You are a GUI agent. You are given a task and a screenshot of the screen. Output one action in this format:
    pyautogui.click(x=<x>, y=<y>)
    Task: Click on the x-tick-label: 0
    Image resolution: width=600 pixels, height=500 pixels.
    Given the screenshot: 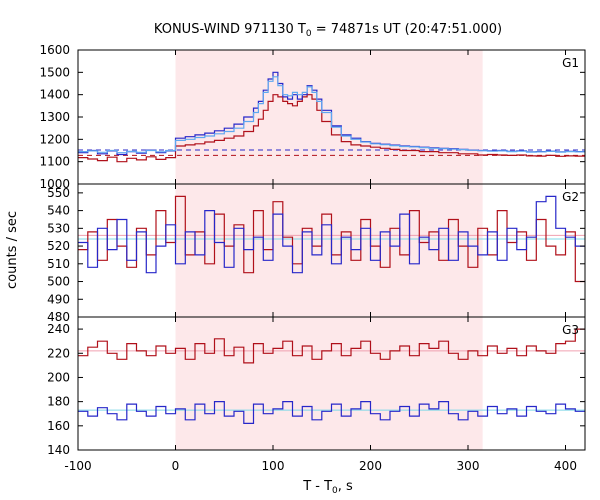 What is the action you would take?
    pyautogui.click(x=176, y=466)
    